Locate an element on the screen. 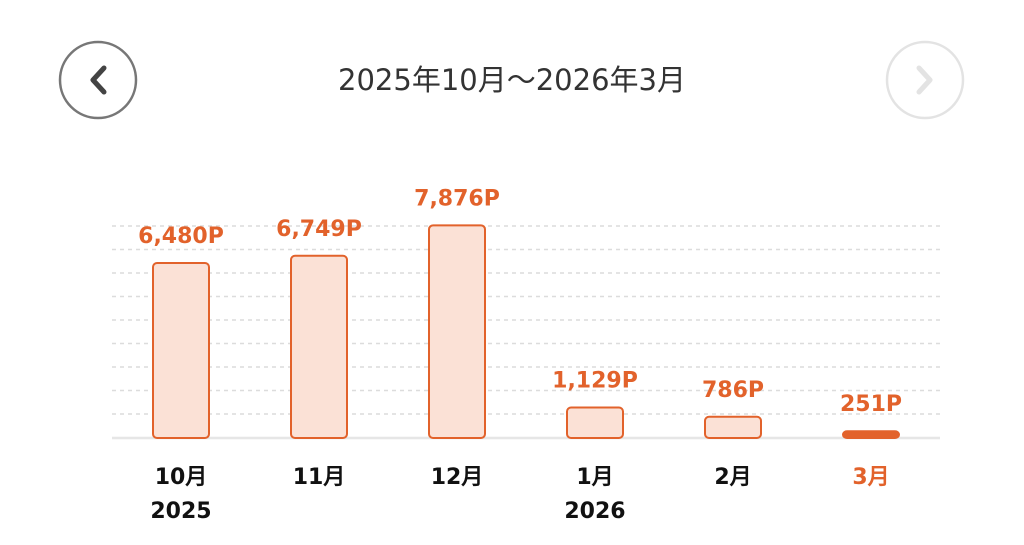 This screenshot has width=1024, height=545. value-label: 6,480P is located at coordinates (181, 236).